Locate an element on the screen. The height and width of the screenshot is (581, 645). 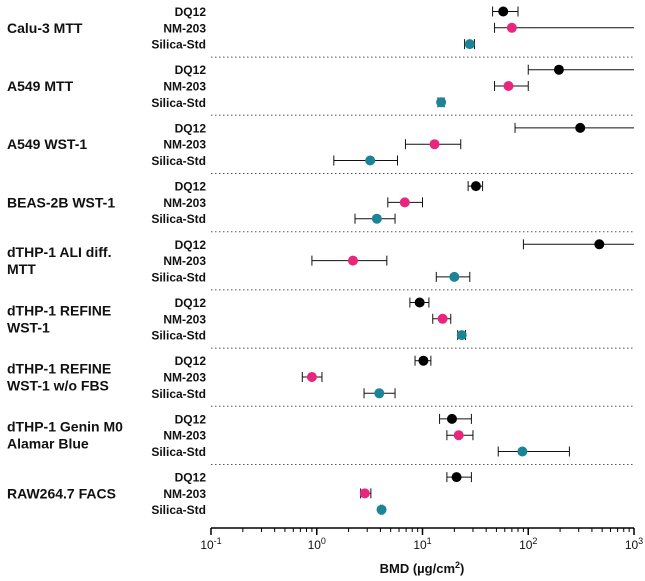
x-tick-label: 10² is located at coordinates (528, 544).